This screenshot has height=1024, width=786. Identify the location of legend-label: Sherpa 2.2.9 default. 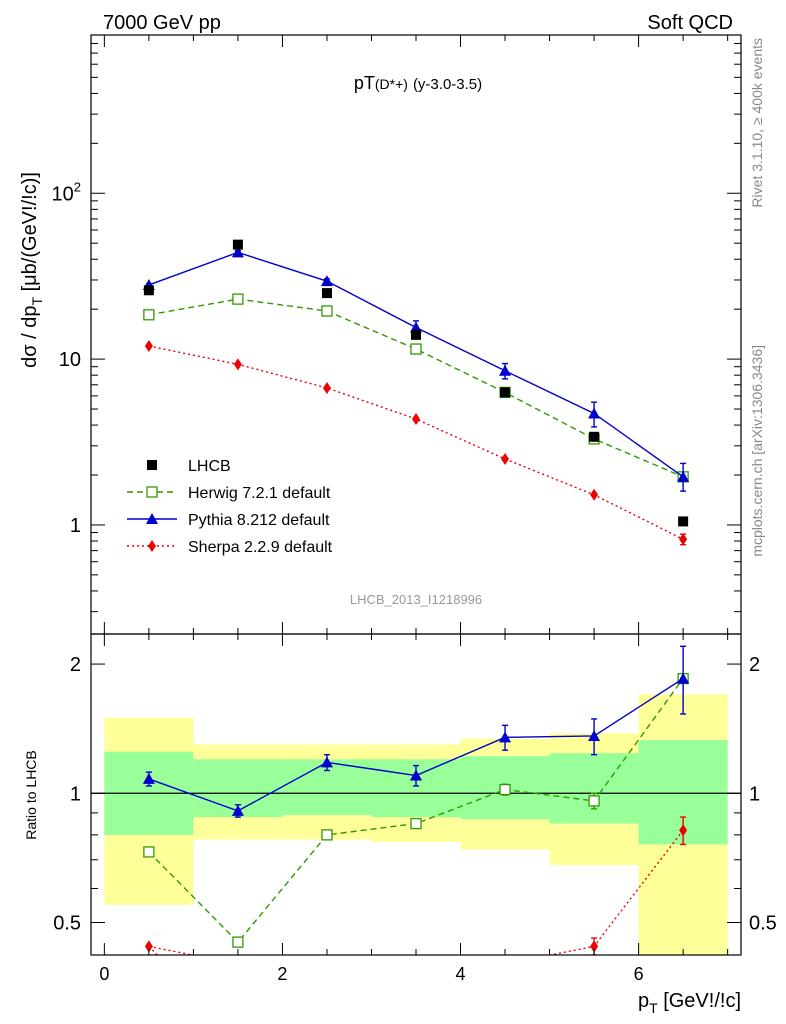
(260, 547).